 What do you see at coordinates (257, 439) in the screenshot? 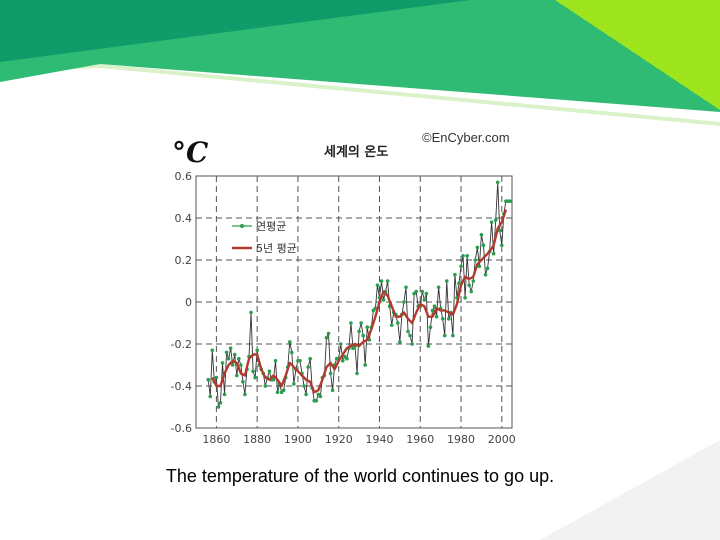
I see `x-tick-label: 1880` at bounding box center [257, 439].